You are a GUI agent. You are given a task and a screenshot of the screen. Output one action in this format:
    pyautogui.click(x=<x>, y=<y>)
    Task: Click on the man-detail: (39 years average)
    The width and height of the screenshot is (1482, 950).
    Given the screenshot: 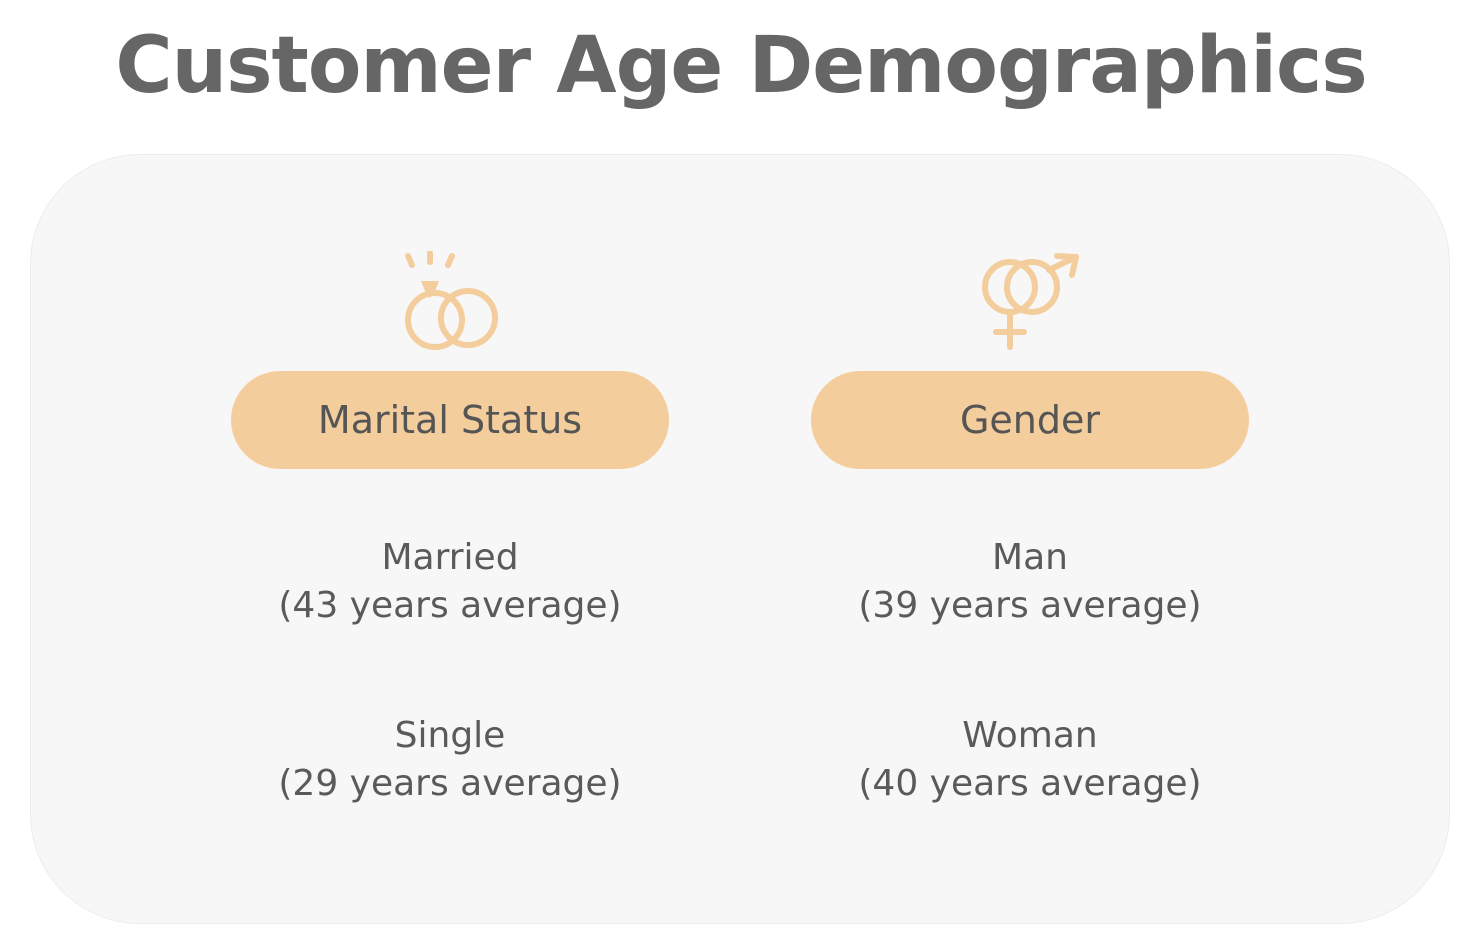 What is the action you would take?
    pyautogui.click(x=1030, y=605)
    